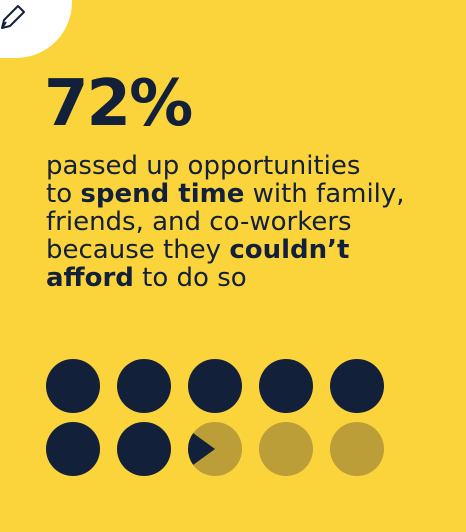 The image size is (466, 532). I want to click on description-emphasis-spend-time: spend time, so click(162, 194).